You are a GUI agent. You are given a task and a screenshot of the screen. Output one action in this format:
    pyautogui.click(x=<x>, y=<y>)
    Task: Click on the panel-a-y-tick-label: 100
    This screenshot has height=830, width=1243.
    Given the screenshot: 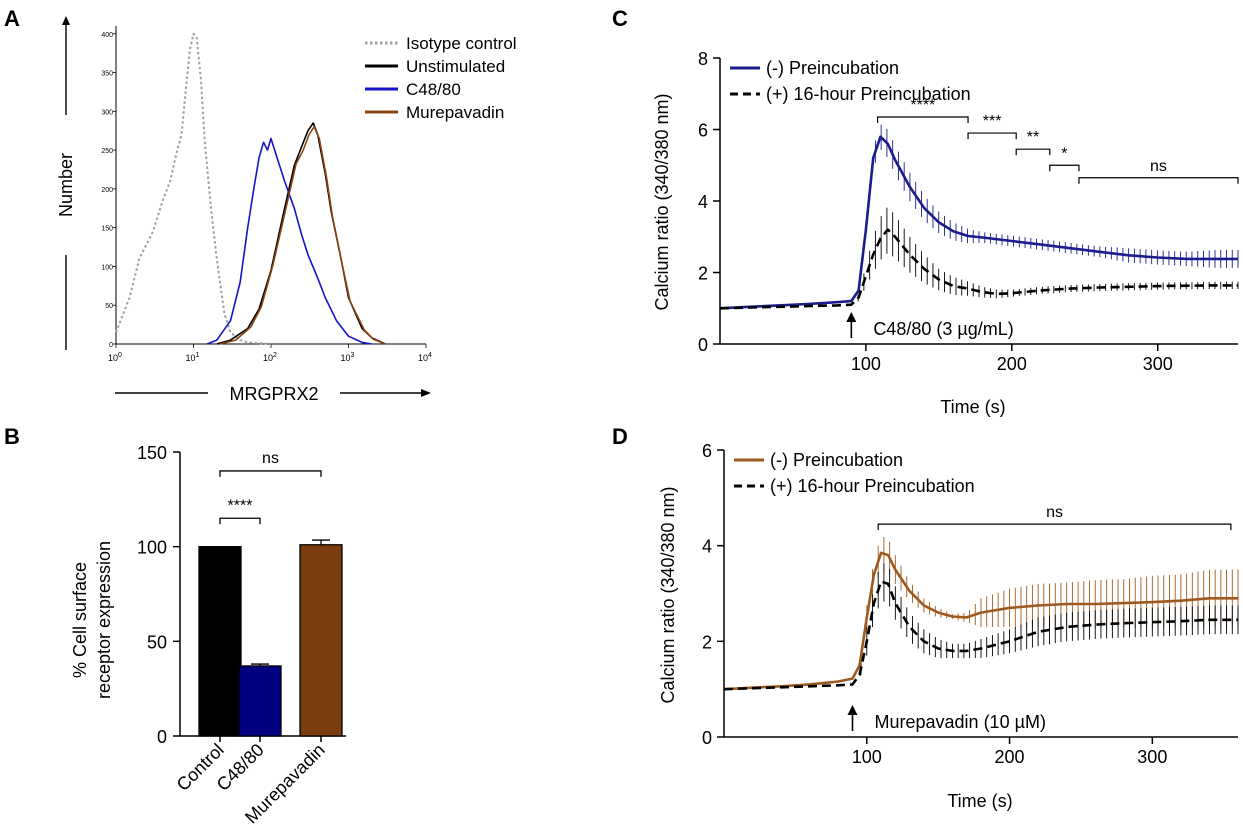 What is the action you would take?
    pyautogui.click(x=107, y=267)
    